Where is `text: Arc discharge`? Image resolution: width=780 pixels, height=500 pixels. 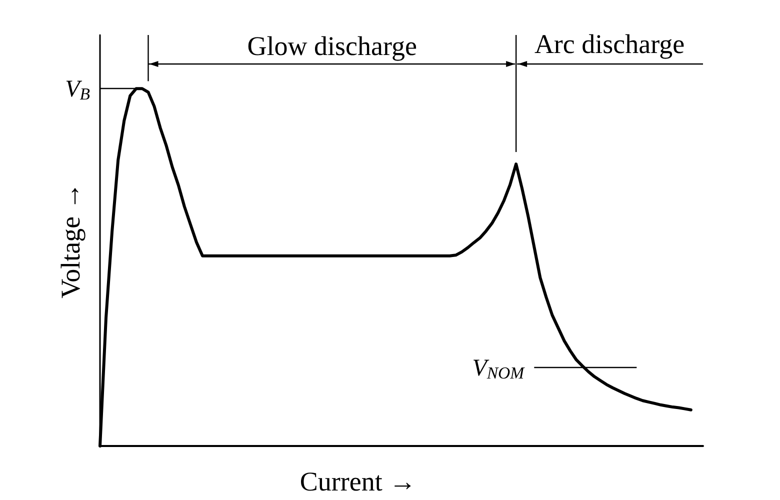
text: Arc discharge is located at coordinates (609, 44).